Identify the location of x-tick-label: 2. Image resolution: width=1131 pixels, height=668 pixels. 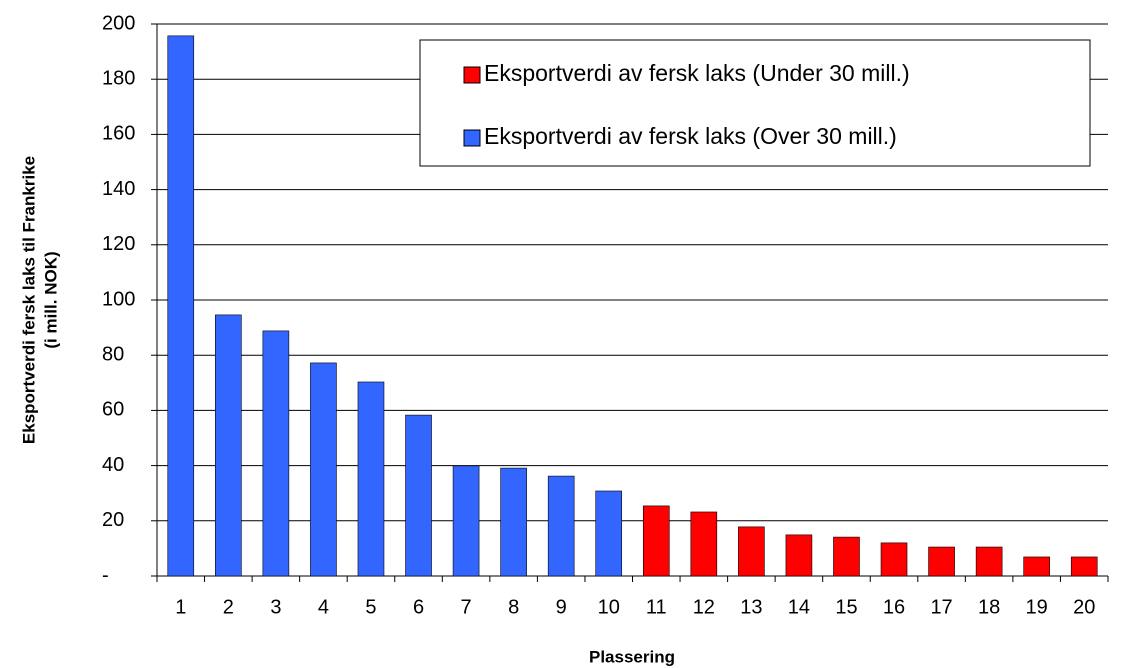
(228, 607).